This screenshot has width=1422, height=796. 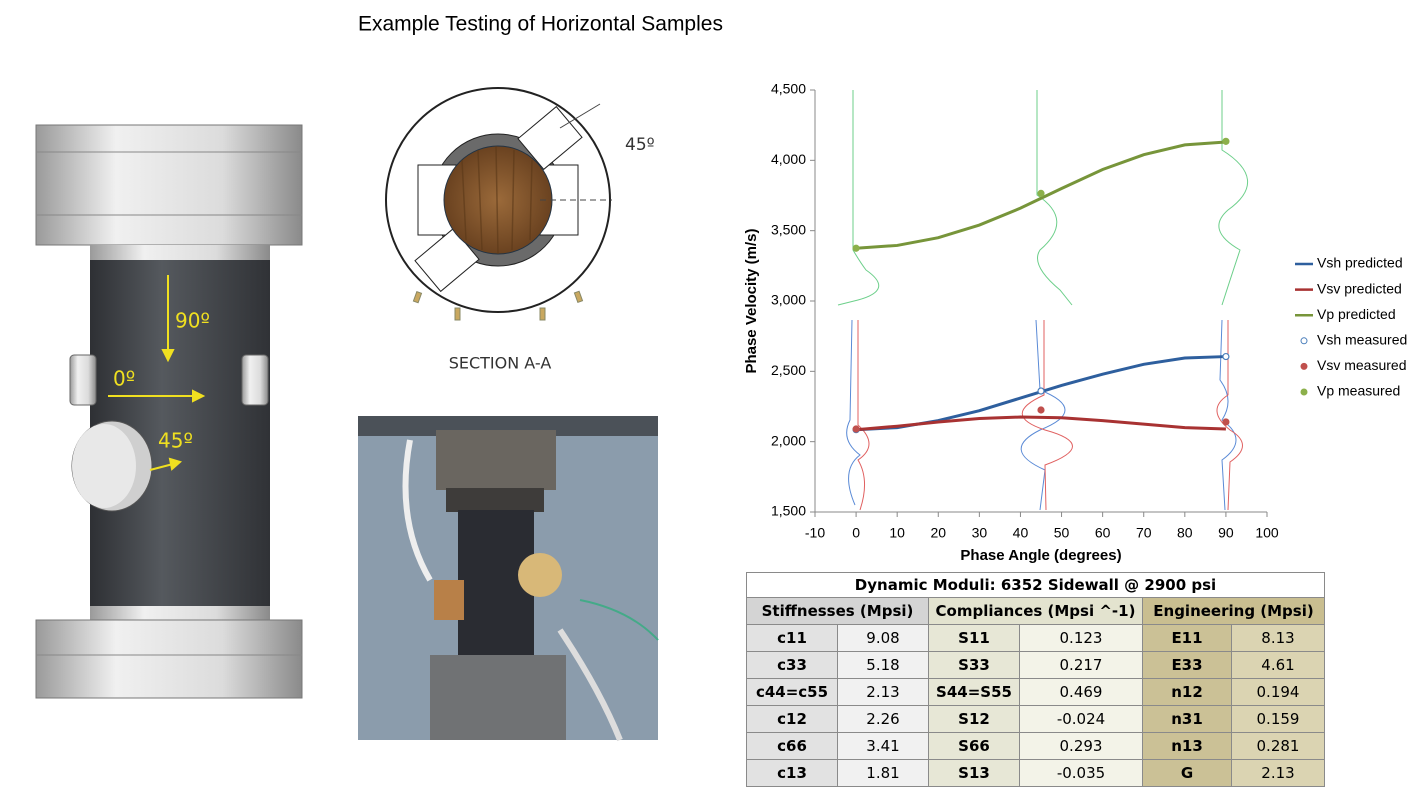 I want to click on table-row: c12 2.26 S12 -0.024 n31 0.159, so click(x=1035, y=719).